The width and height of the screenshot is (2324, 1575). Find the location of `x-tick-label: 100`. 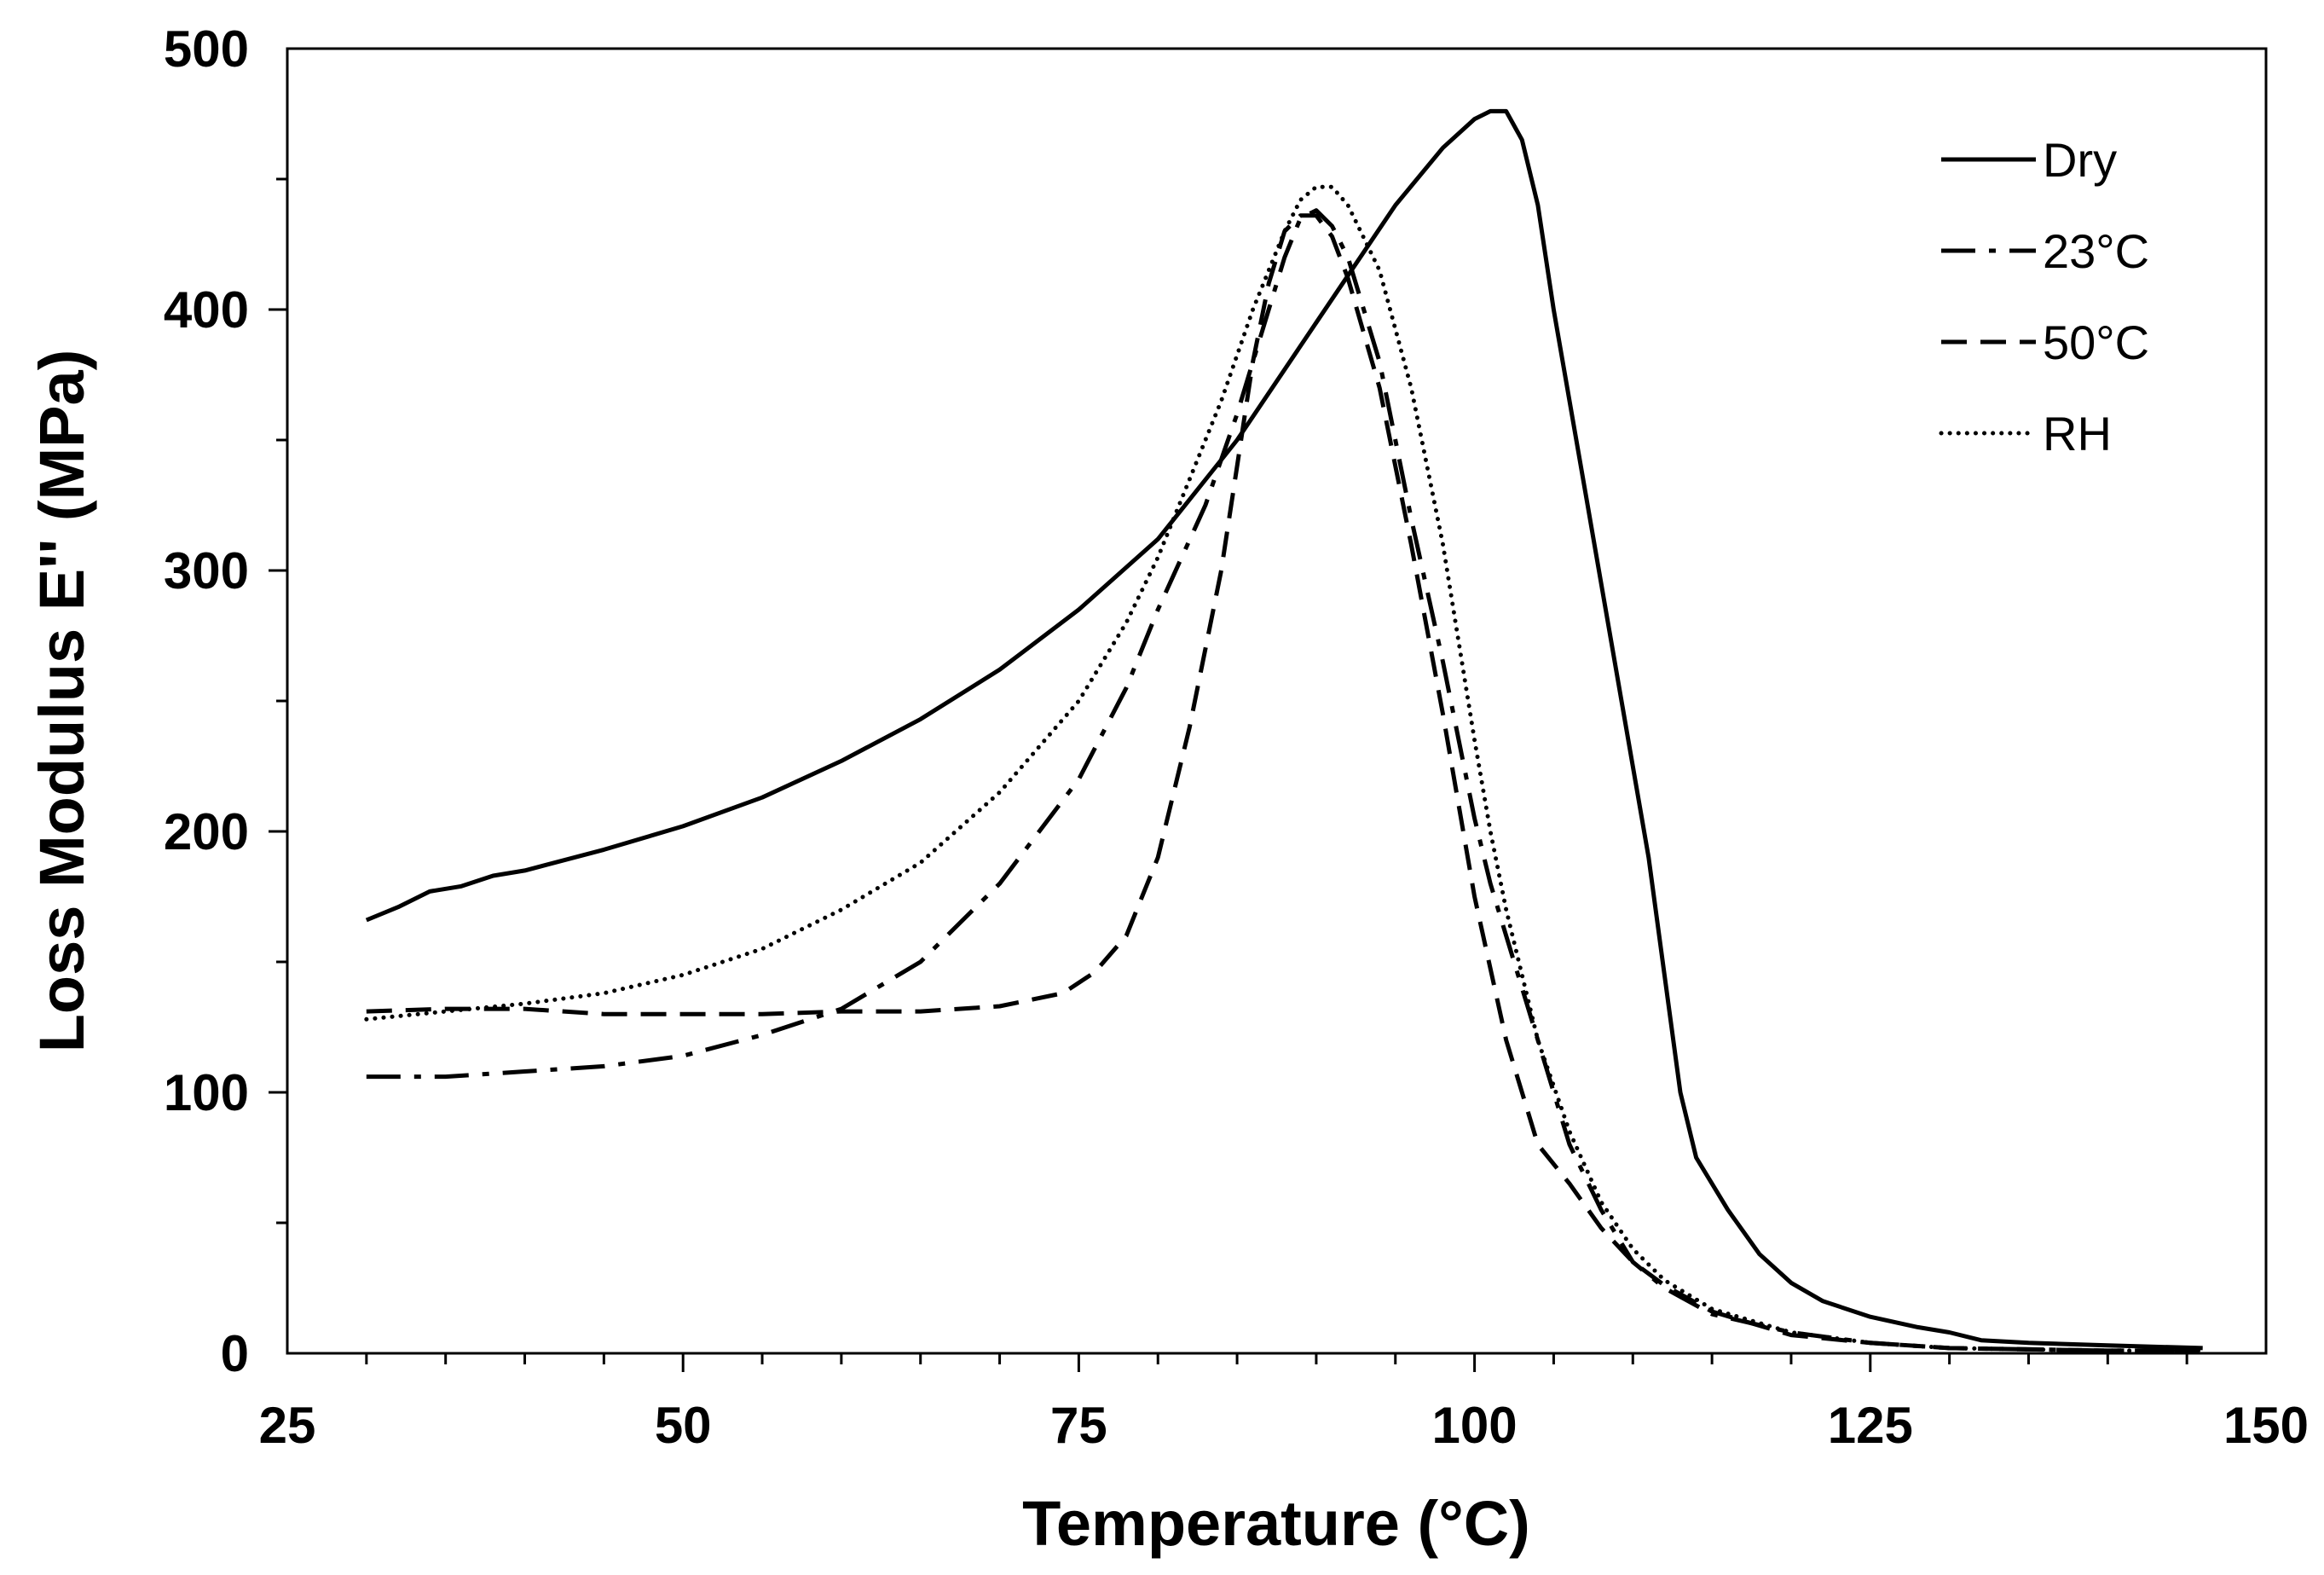

x-tick-label: 100 is located at coordinates (1475, 1426).